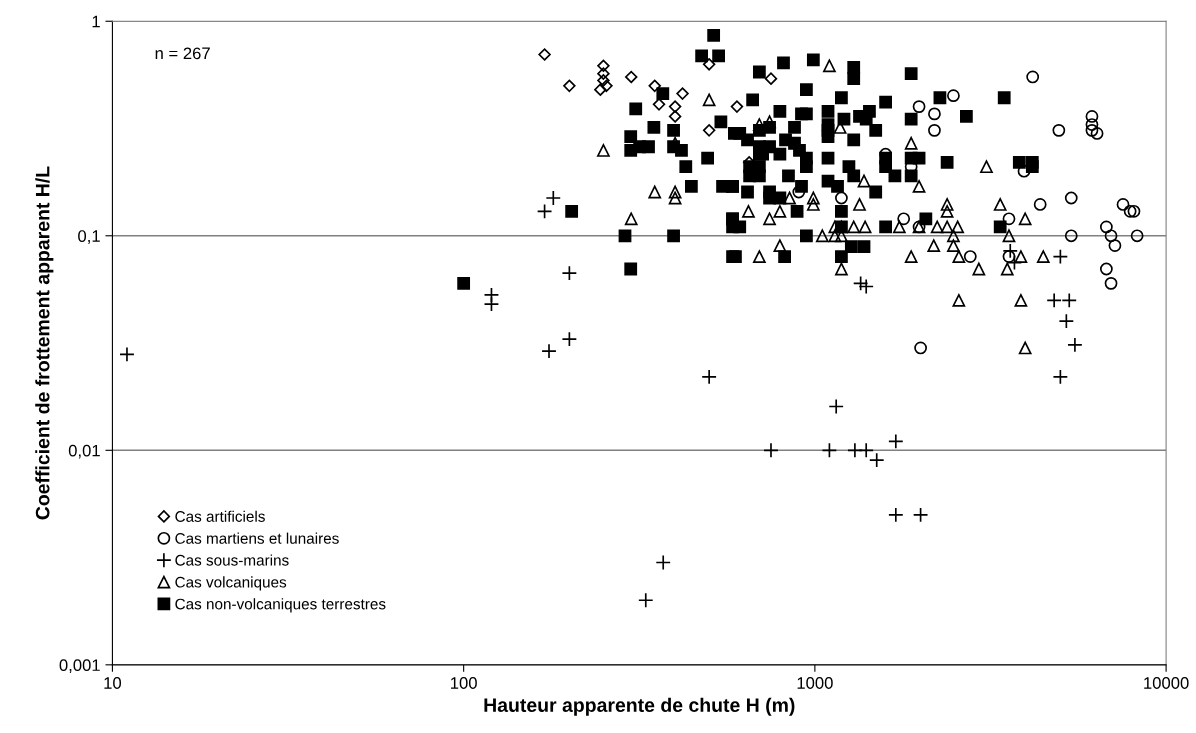 This screenshot has height=733, width=1196. I want to click on y-tick-label: 0,1, so click(89, 237).